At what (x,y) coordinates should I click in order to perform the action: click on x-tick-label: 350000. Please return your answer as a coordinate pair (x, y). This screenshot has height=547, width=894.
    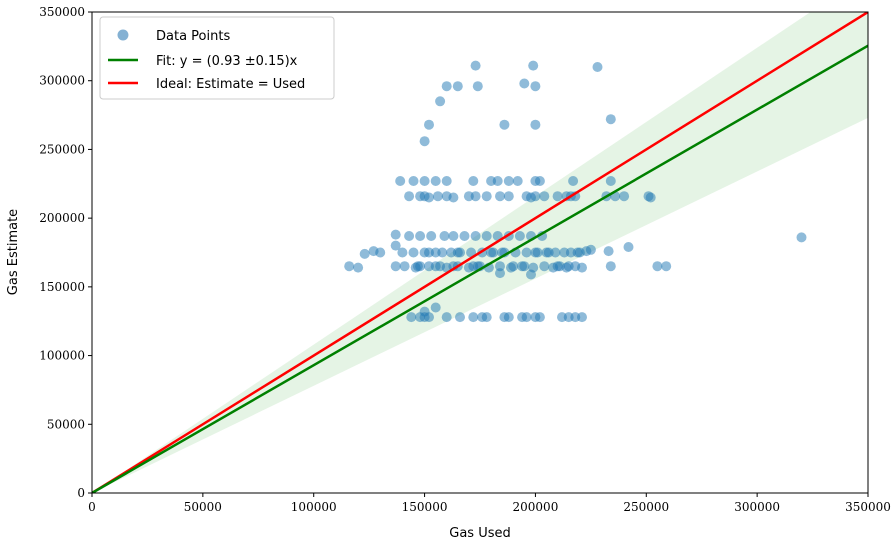
    Looking at the image, I should click on (868, 507).